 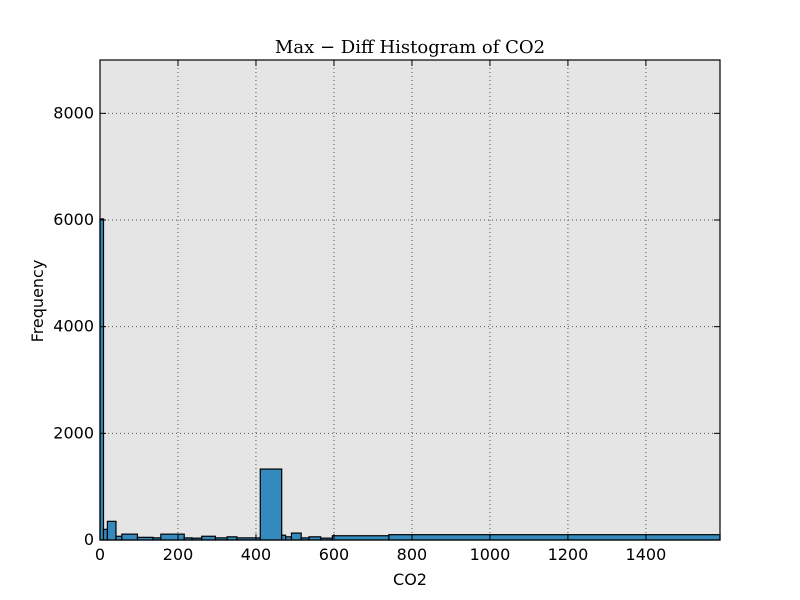 What do you see at coordinates (89, 539) in the screenshot?
I see `y-tick-label: 0` at bounding box center [89, 539].